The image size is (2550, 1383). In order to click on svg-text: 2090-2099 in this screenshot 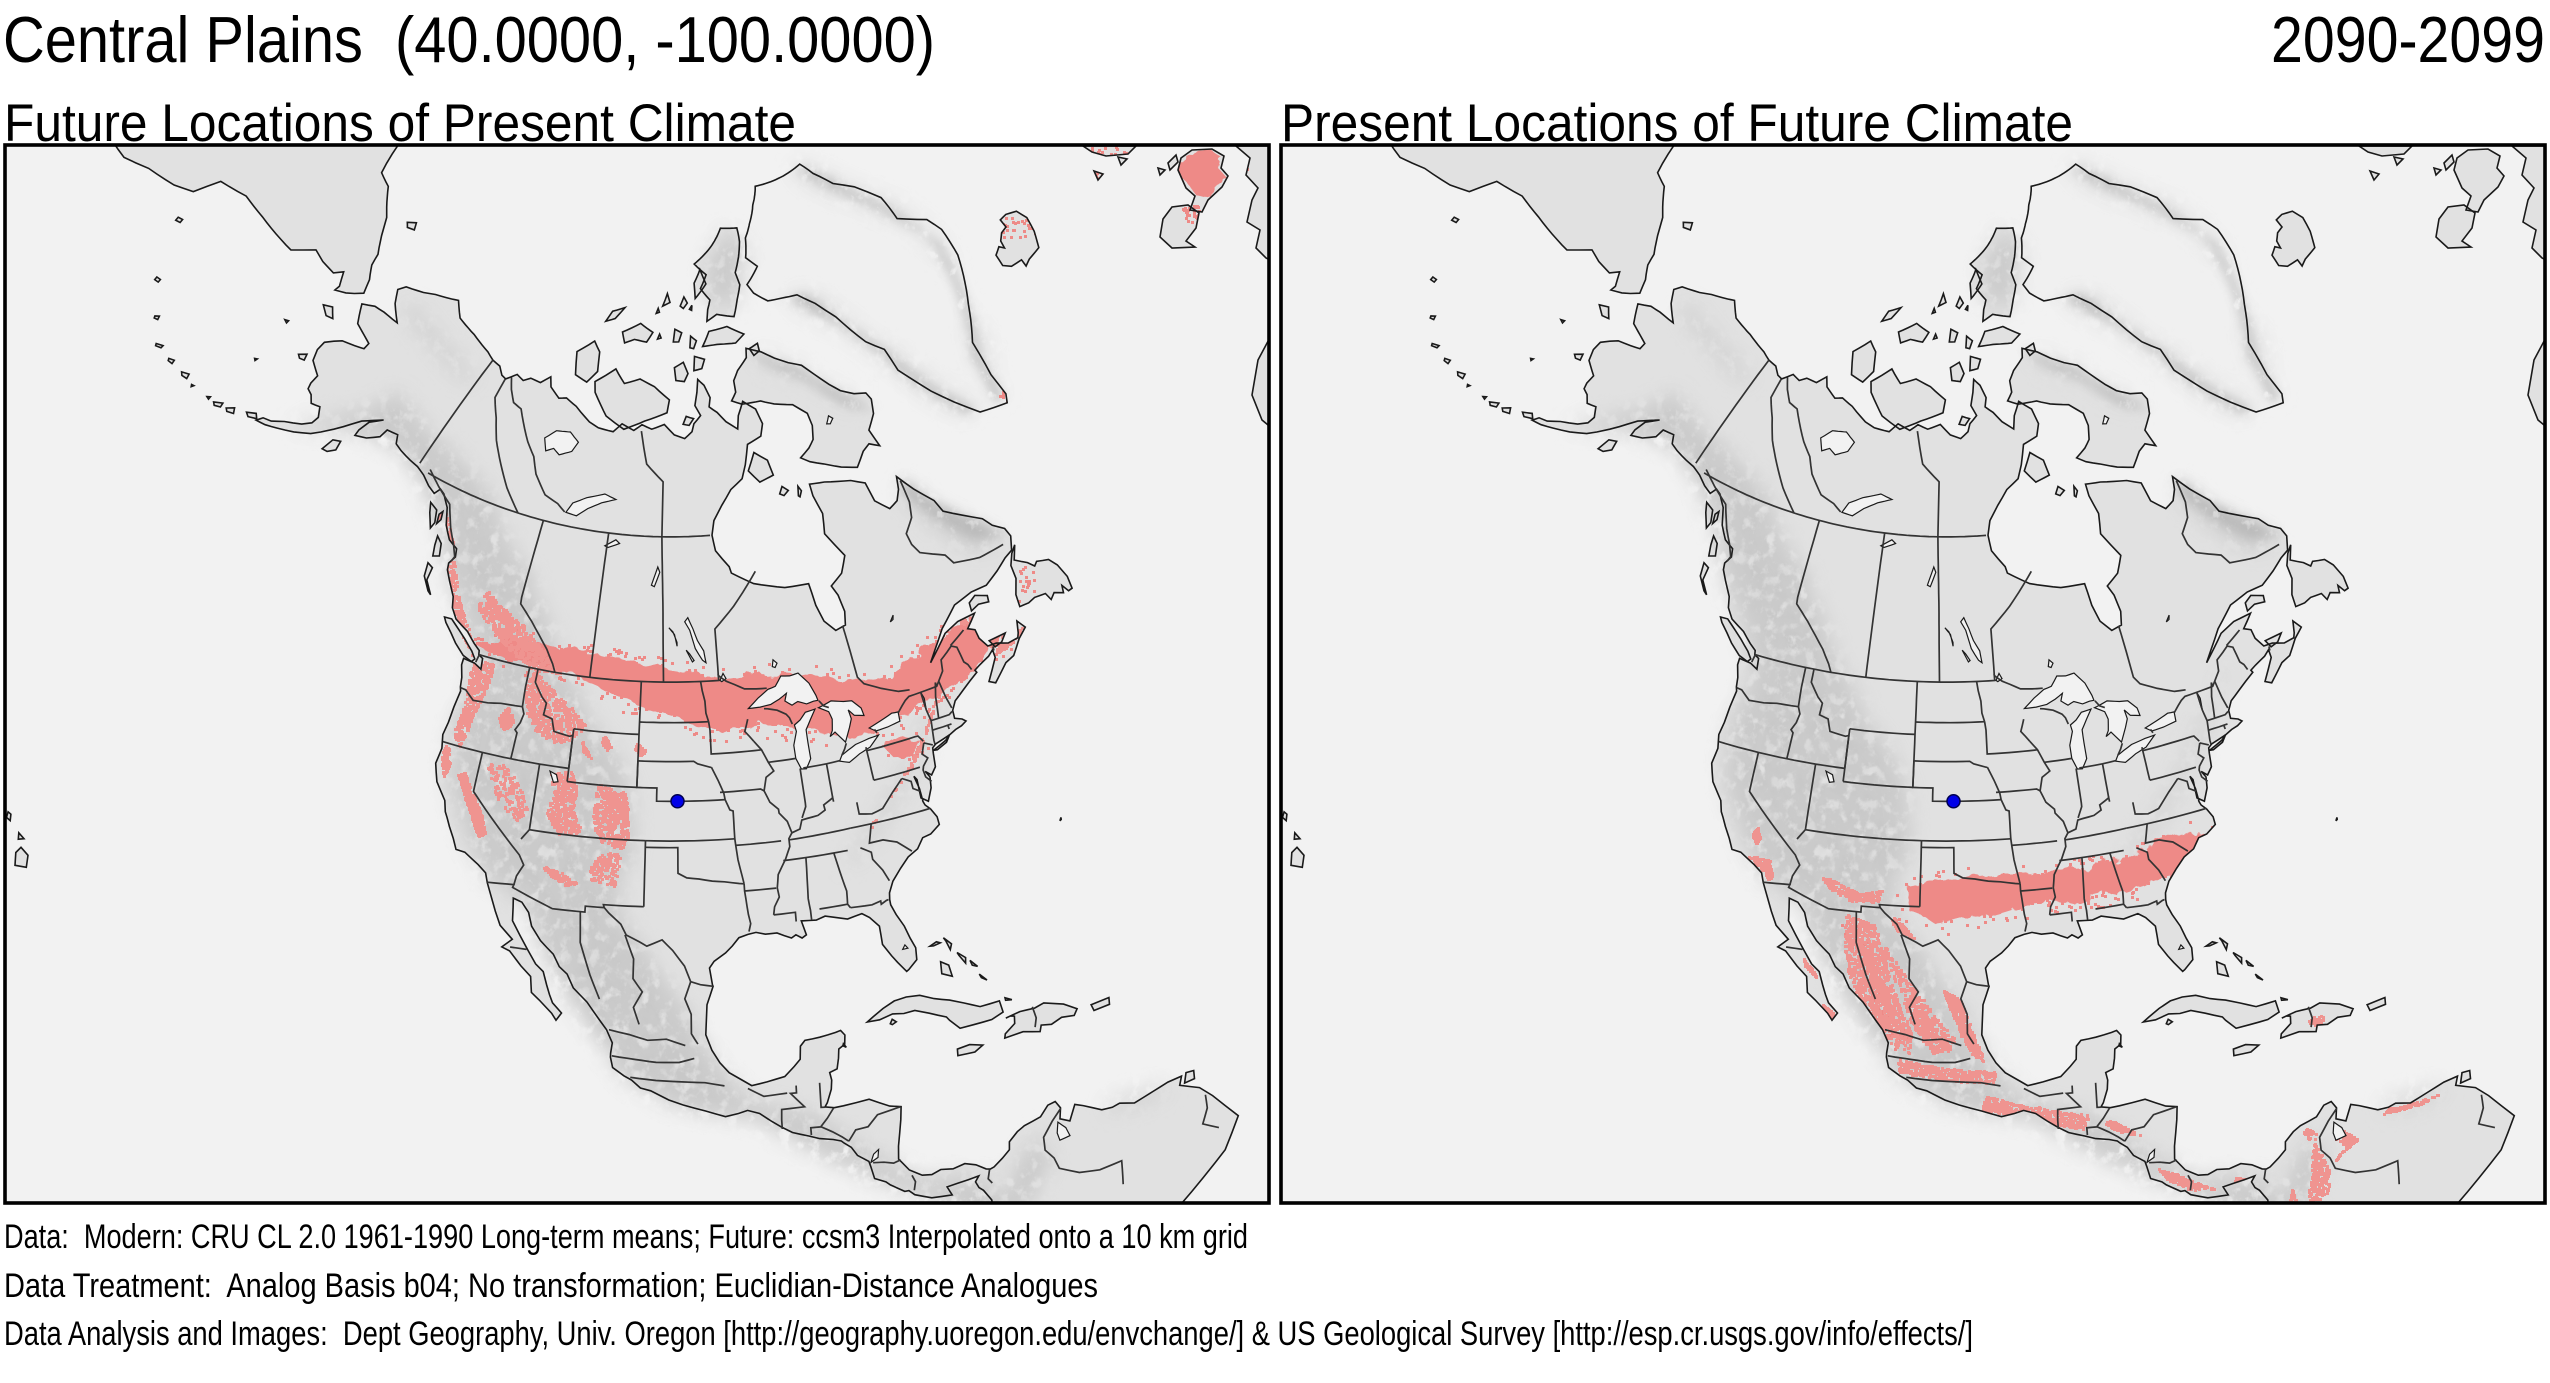, I will do `click(2408, 39)`.